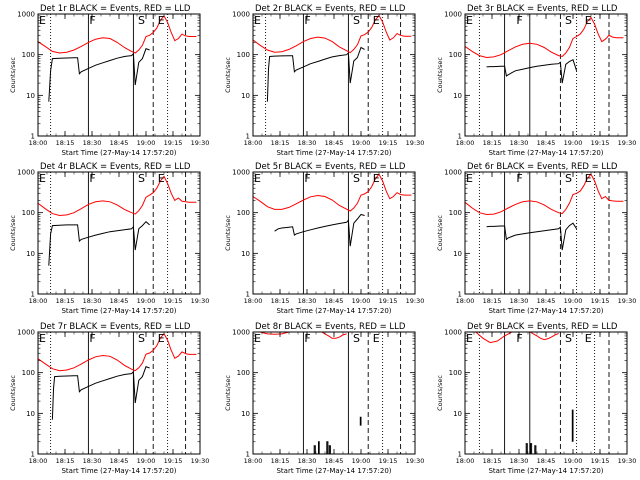 The height and width of the screenshot is (480, 640). I want to click on chart-title: Det 6r BLACK = Events, RED = LLD, so click(542, 167).